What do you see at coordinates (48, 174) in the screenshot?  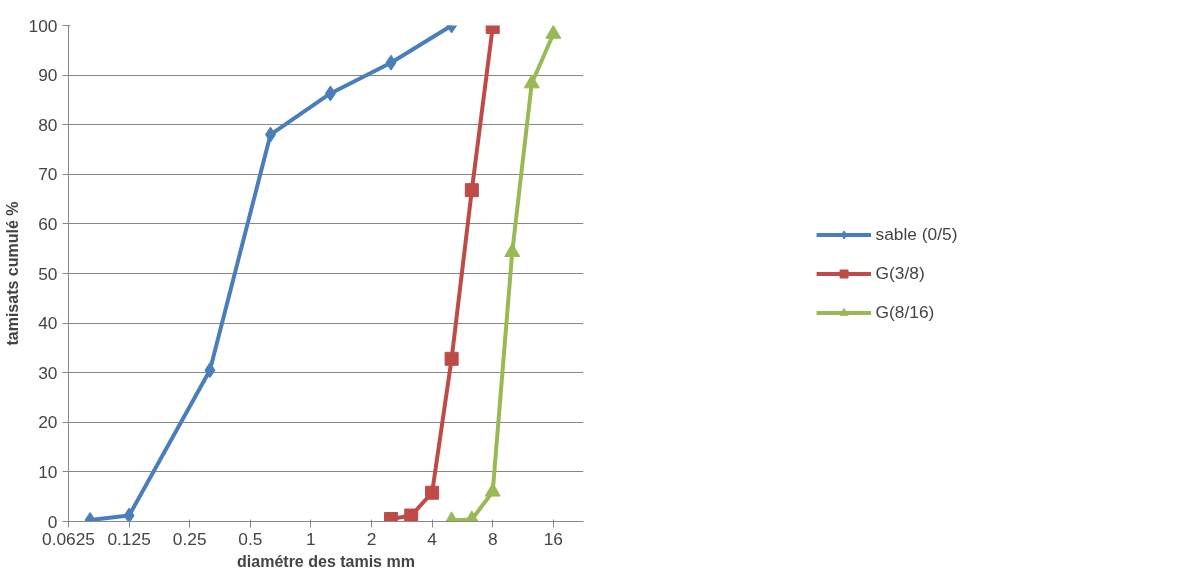 I see `y-tick-label: 70` at bounding box center [48, 174].